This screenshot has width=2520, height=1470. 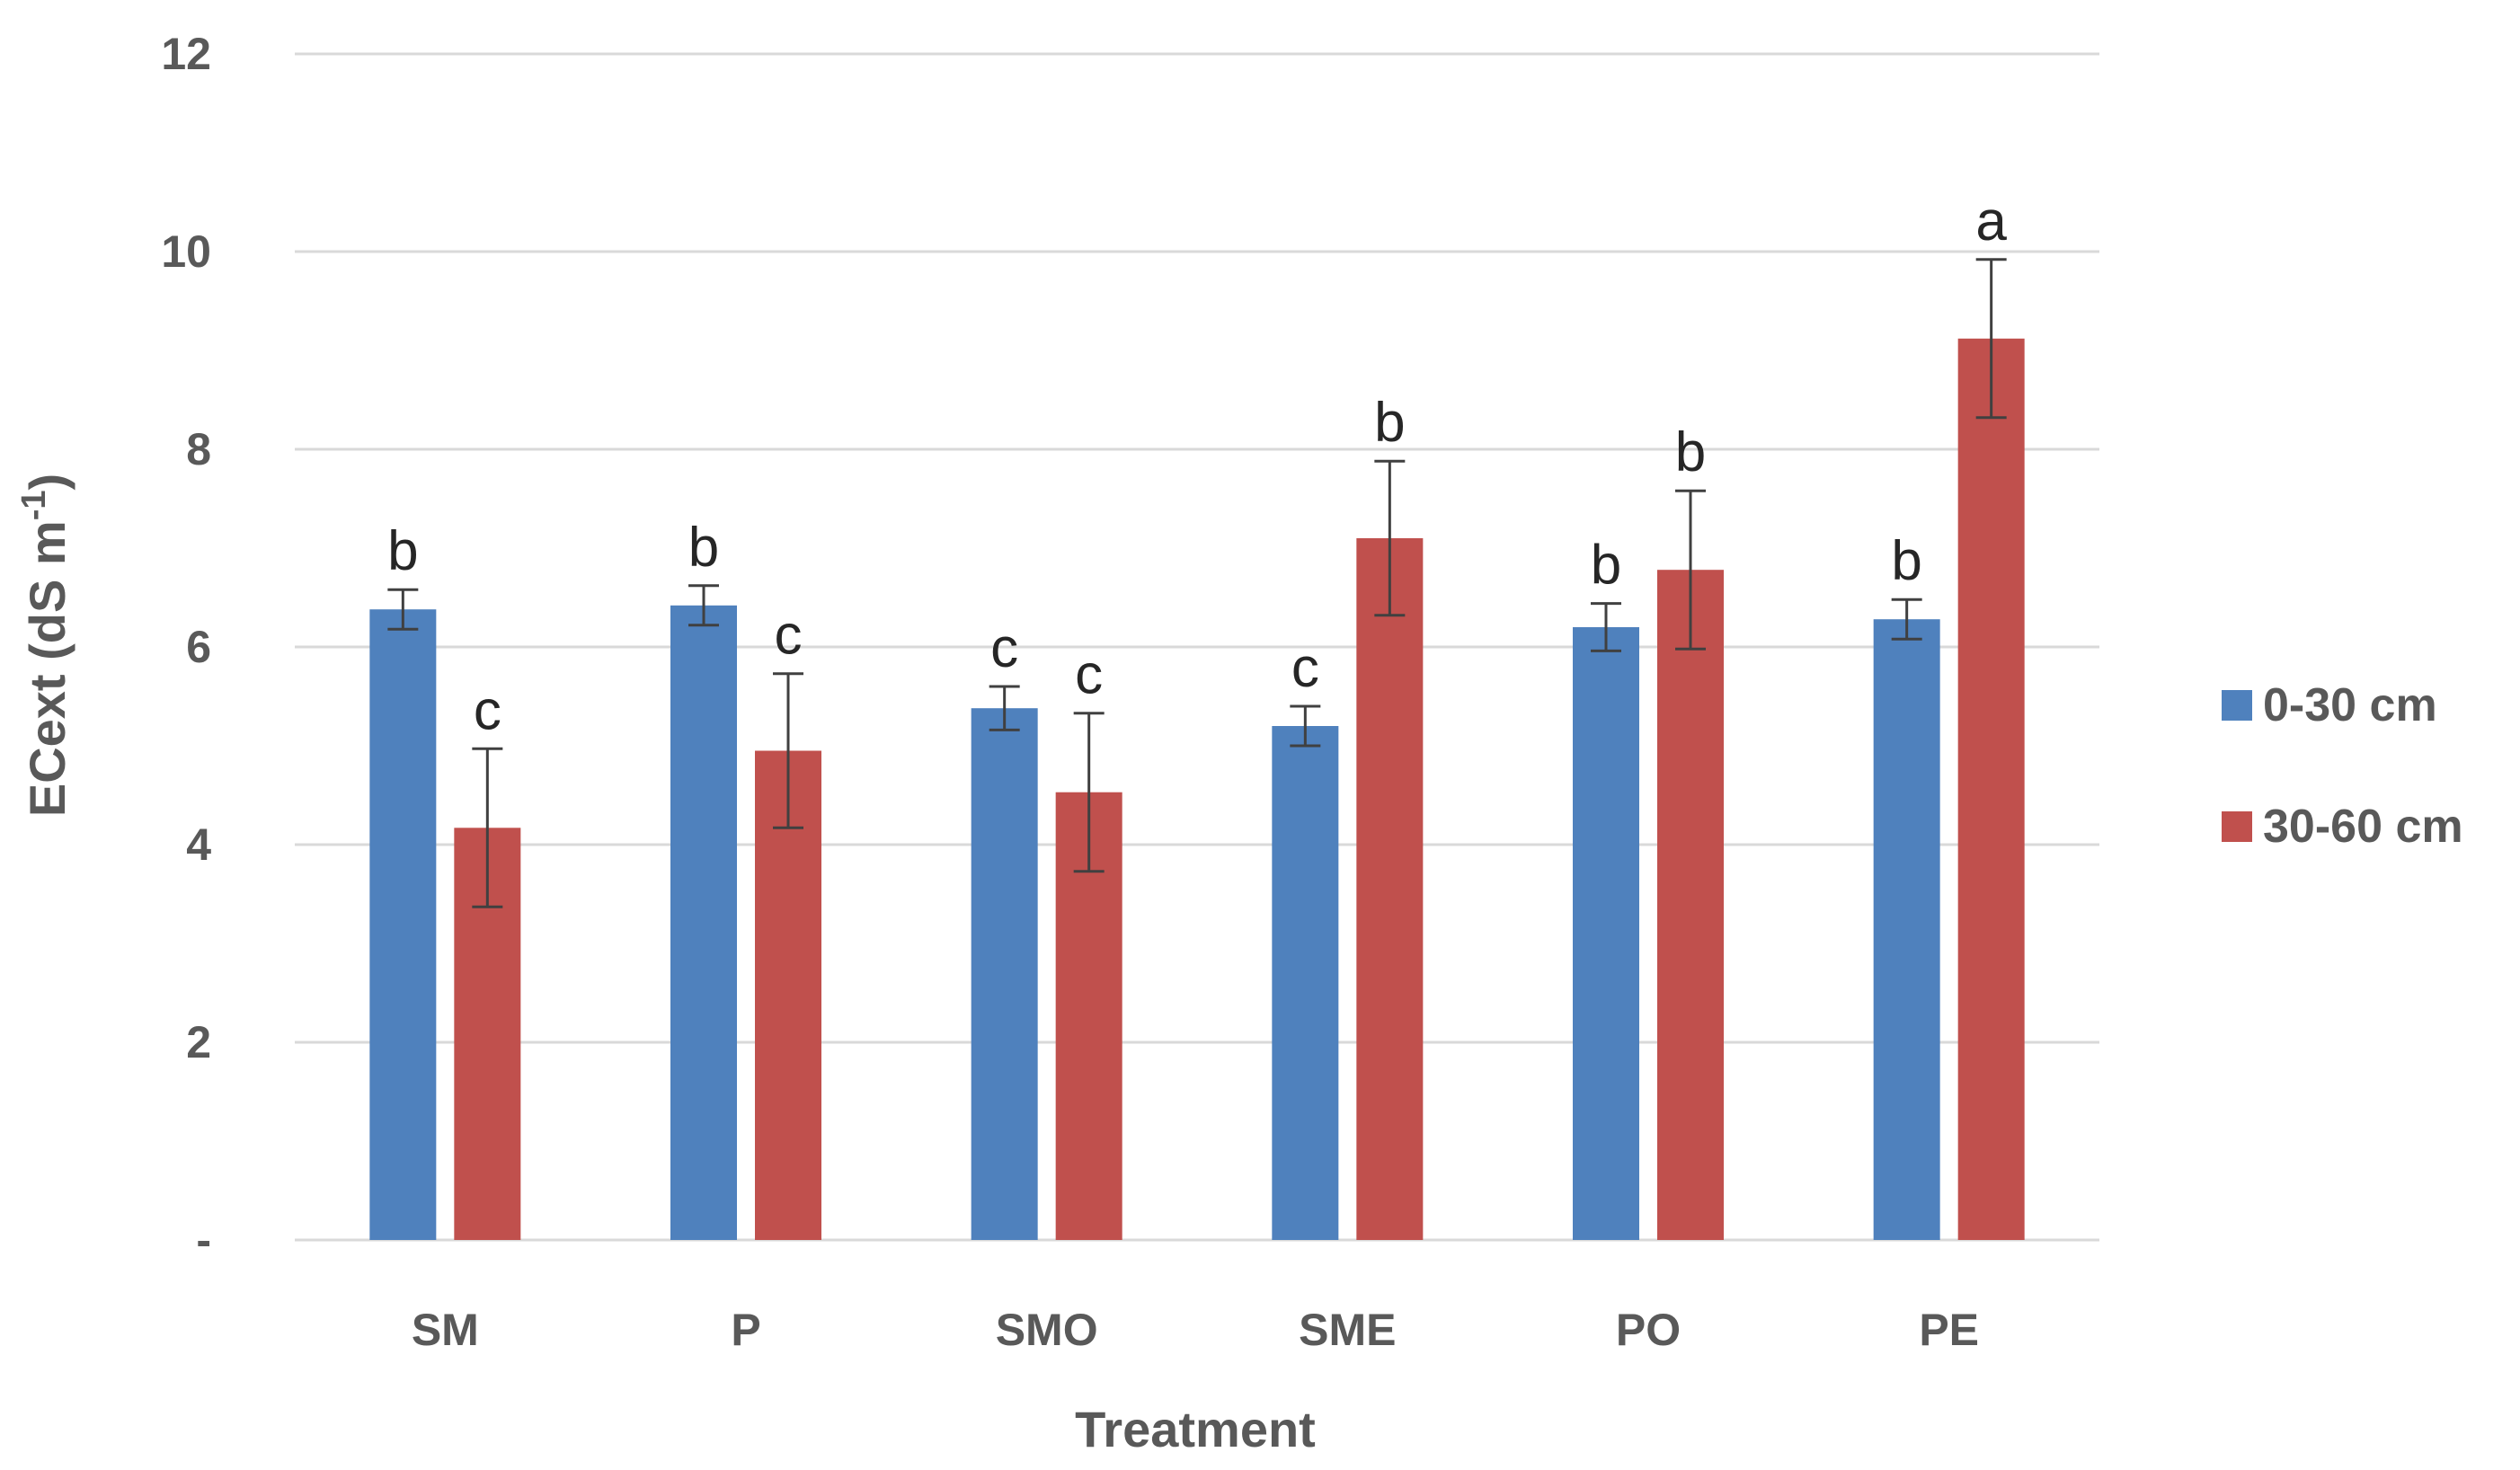 I want to click on significance-label: a, so click(x=1991, y=221).